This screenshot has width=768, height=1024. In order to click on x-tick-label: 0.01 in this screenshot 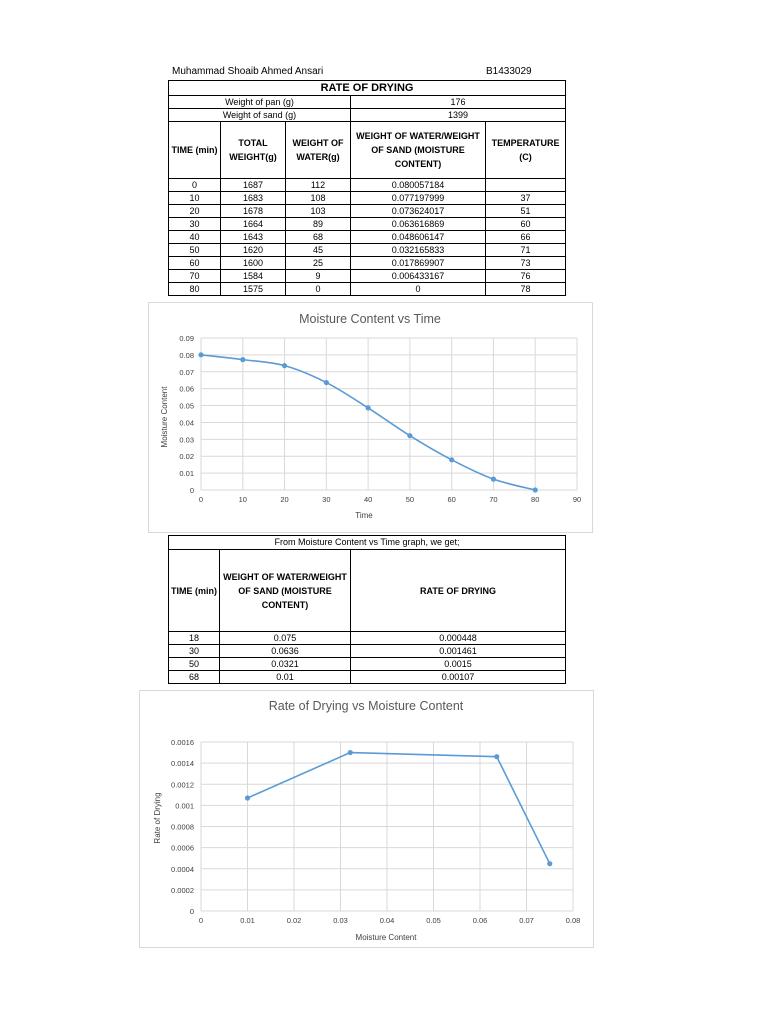, I will do `click(247, 920)`.